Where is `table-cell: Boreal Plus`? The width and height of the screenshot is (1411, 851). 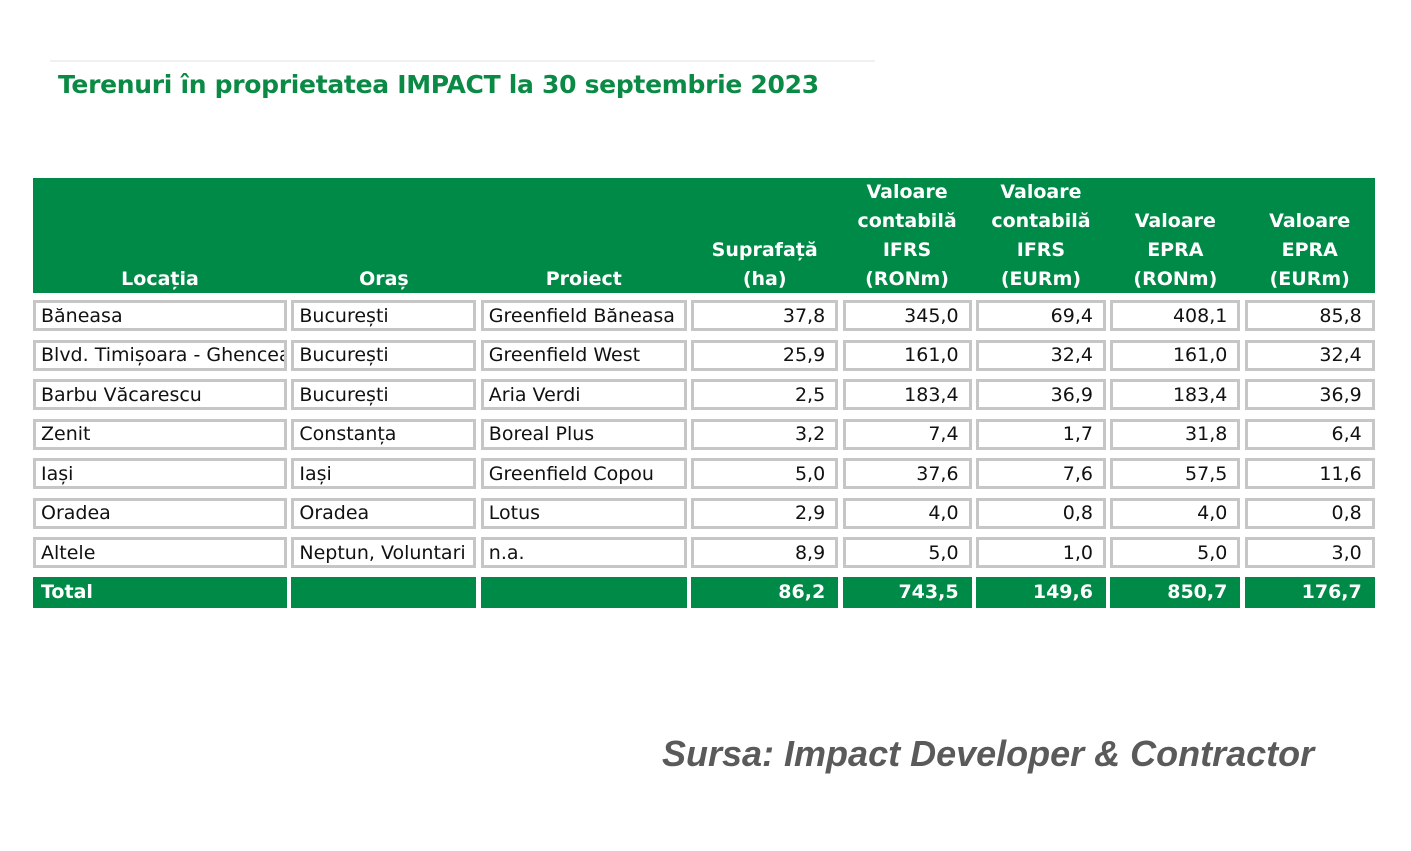
table-cell: Boreal Plus is located at coordinates (583, 434).